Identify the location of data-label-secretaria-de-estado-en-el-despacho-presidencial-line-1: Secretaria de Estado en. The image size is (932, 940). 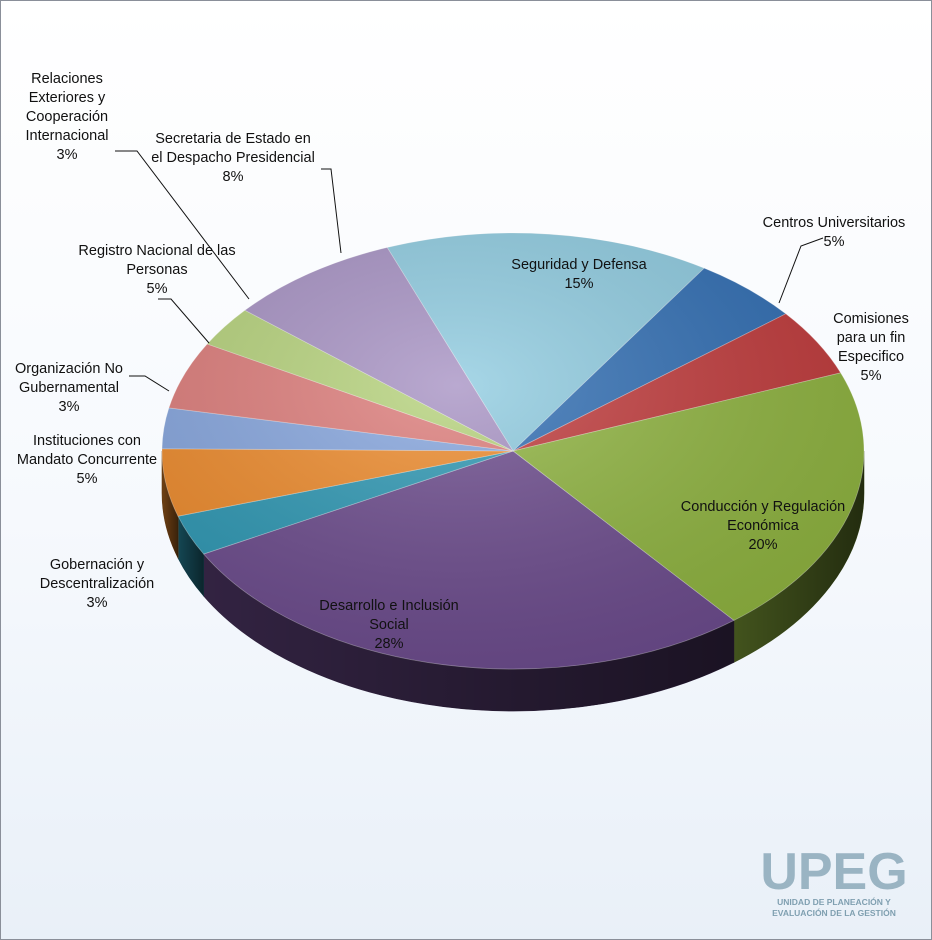
(233, 139).